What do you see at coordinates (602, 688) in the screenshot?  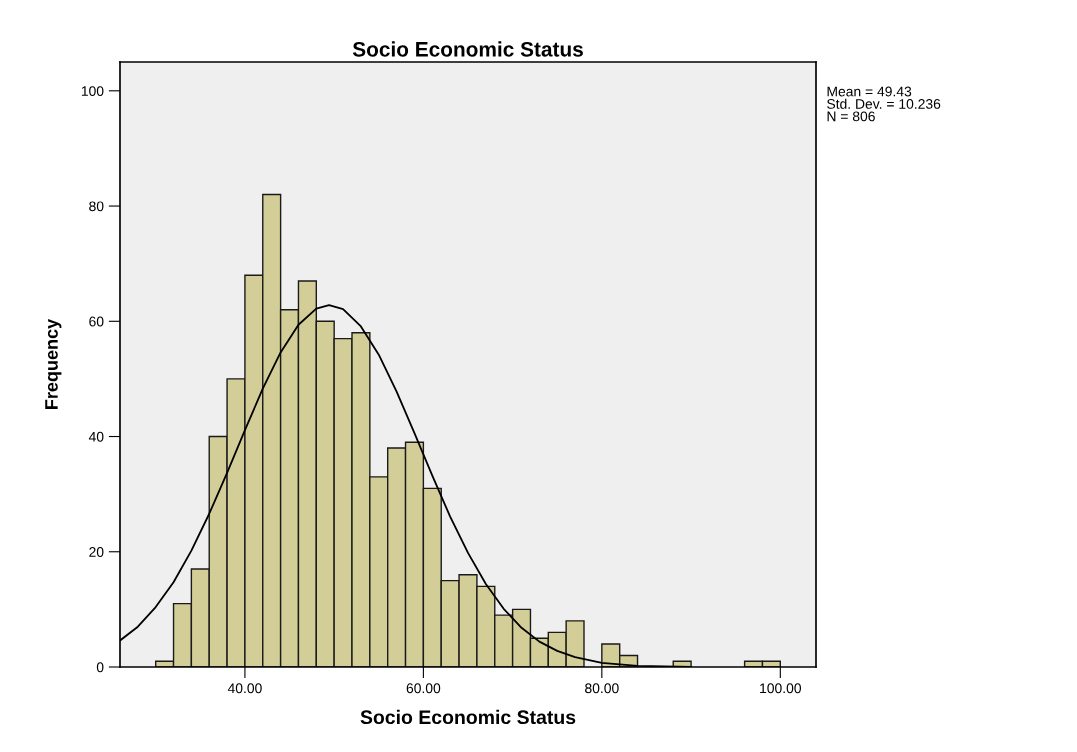 I see `x-tick-label: 80.00` at bounding box center [602, 688].